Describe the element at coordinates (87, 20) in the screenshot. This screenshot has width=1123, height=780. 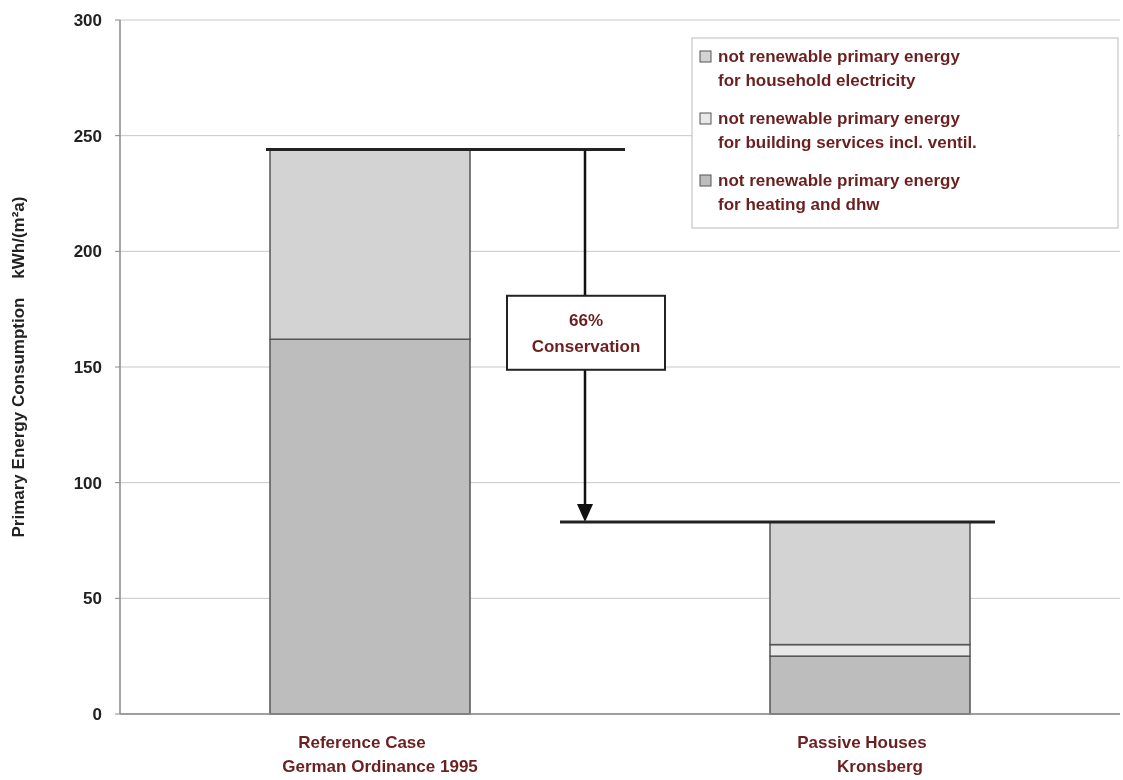
I see `y-tick-label: 300` at that location.